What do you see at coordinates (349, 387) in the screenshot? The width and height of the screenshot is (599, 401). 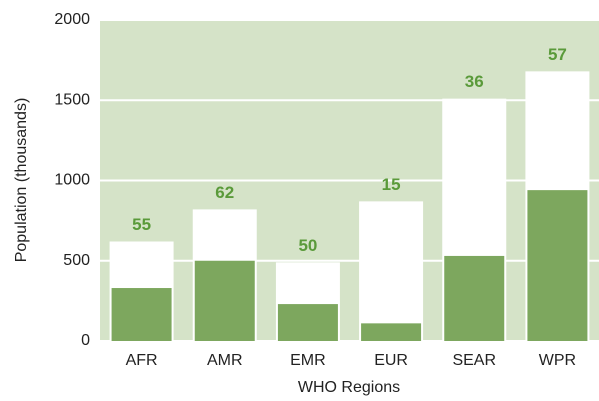 I see `x-axis-label: WHO Regions` at bounding box center [349, 387].